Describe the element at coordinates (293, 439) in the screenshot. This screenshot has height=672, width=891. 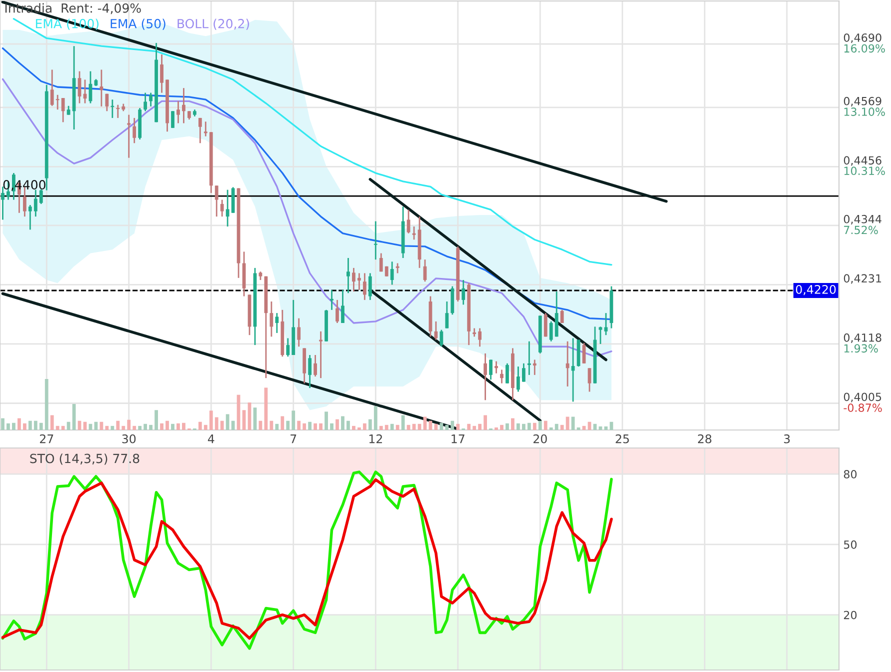
I see `x-tick-label: 7` at that location.